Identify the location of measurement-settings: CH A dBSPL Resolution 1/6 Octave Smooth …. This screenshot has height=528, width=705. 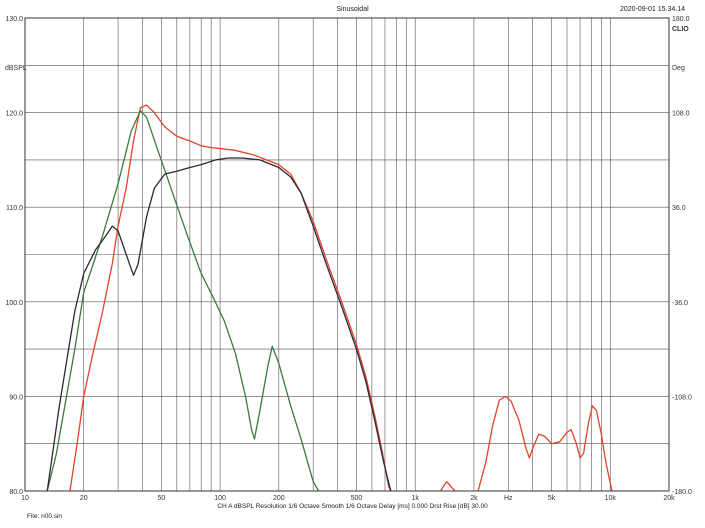
(352, 506).